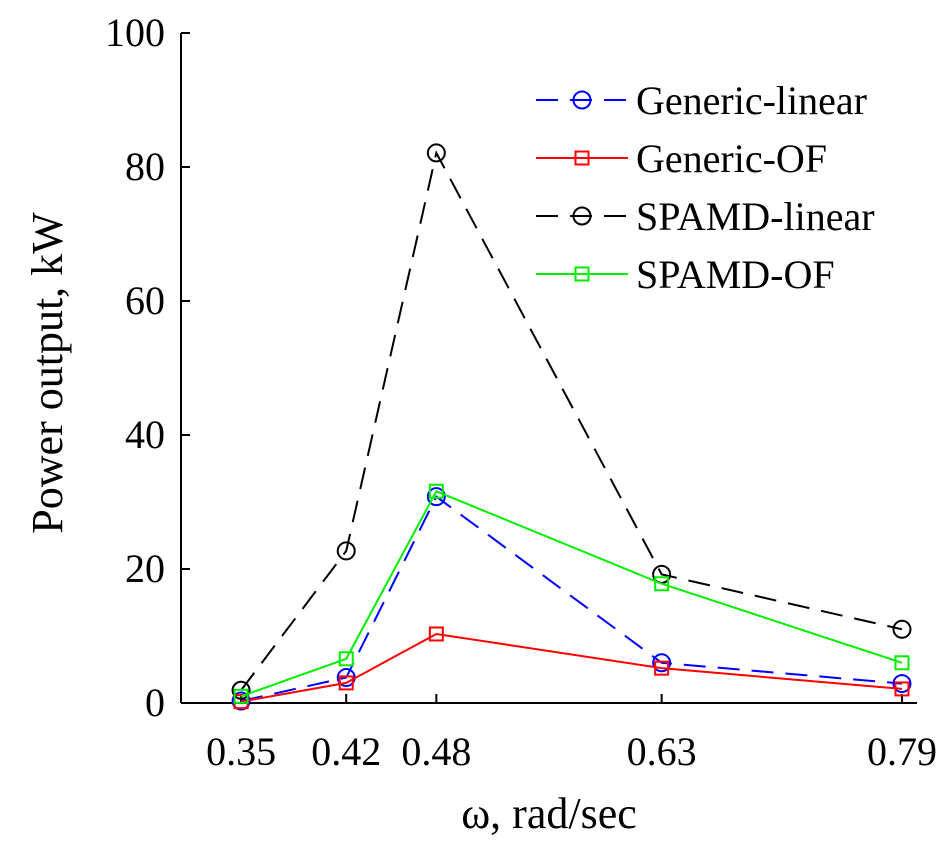 The width and height of the screenshot is (949, 843). What do you see at coordinates (147, 367) in the screenshot?
I see `y-ticks: 0 20 40 60 80 100` at bounding box center [147, 367].